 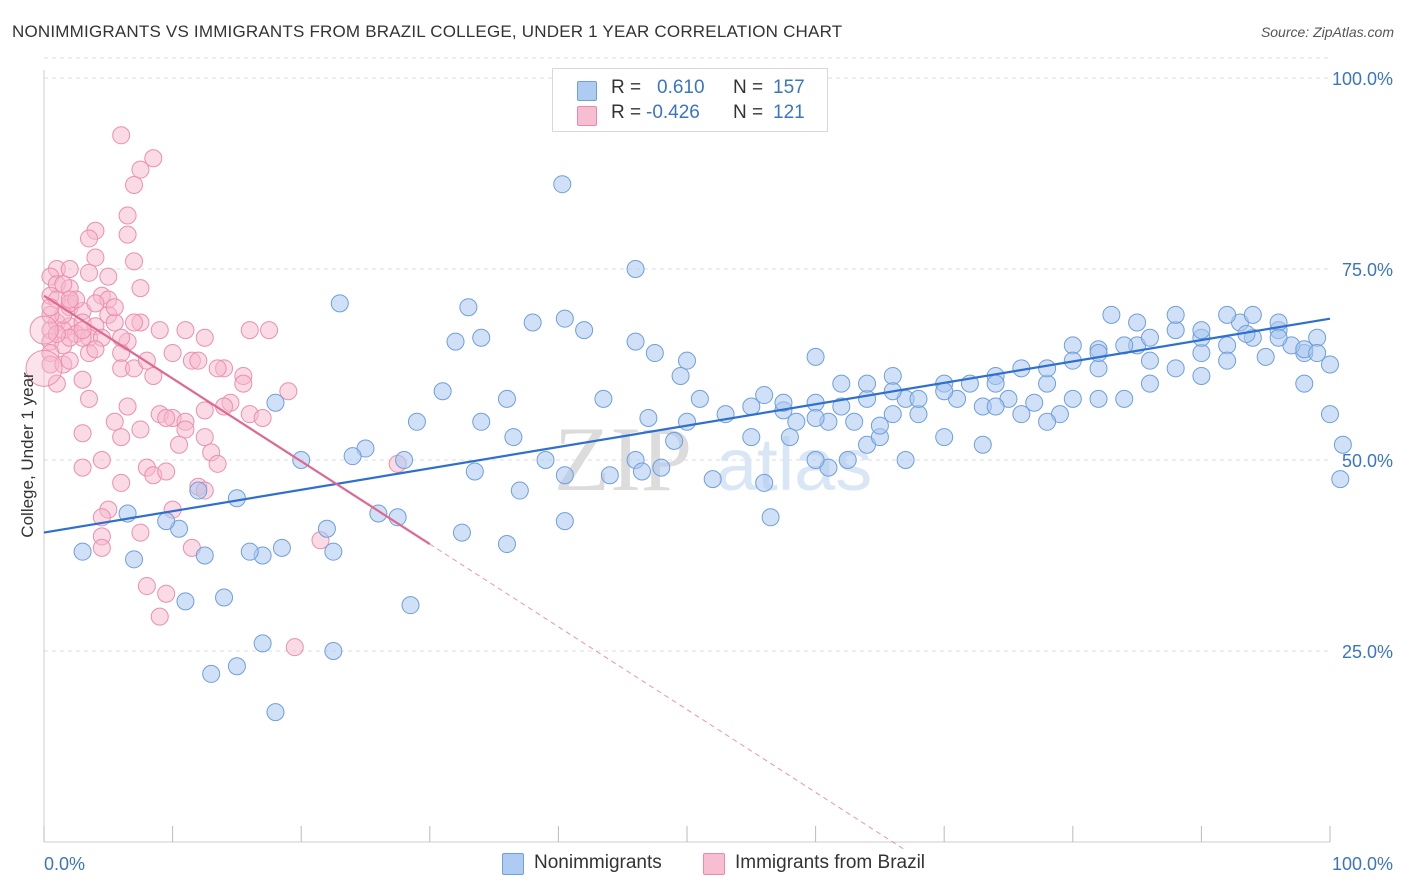 What do you see at coordinates (748, 87) in the screenshot?
I see `legend-n-label: N =` at bounding box center [748, 87].